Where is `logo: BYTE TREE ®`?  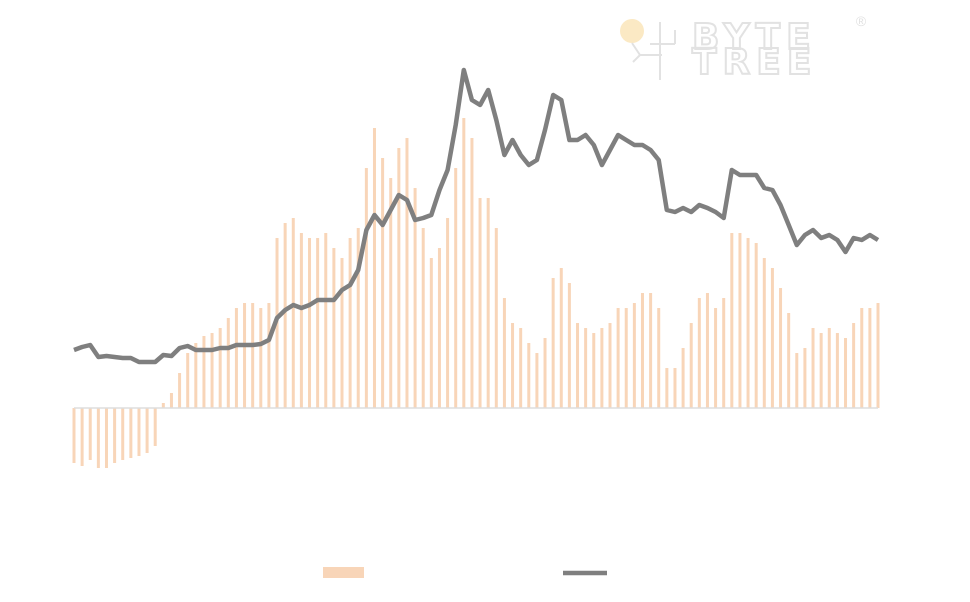
logo: BYTE TREE ® is located at coordinates (743, 48).